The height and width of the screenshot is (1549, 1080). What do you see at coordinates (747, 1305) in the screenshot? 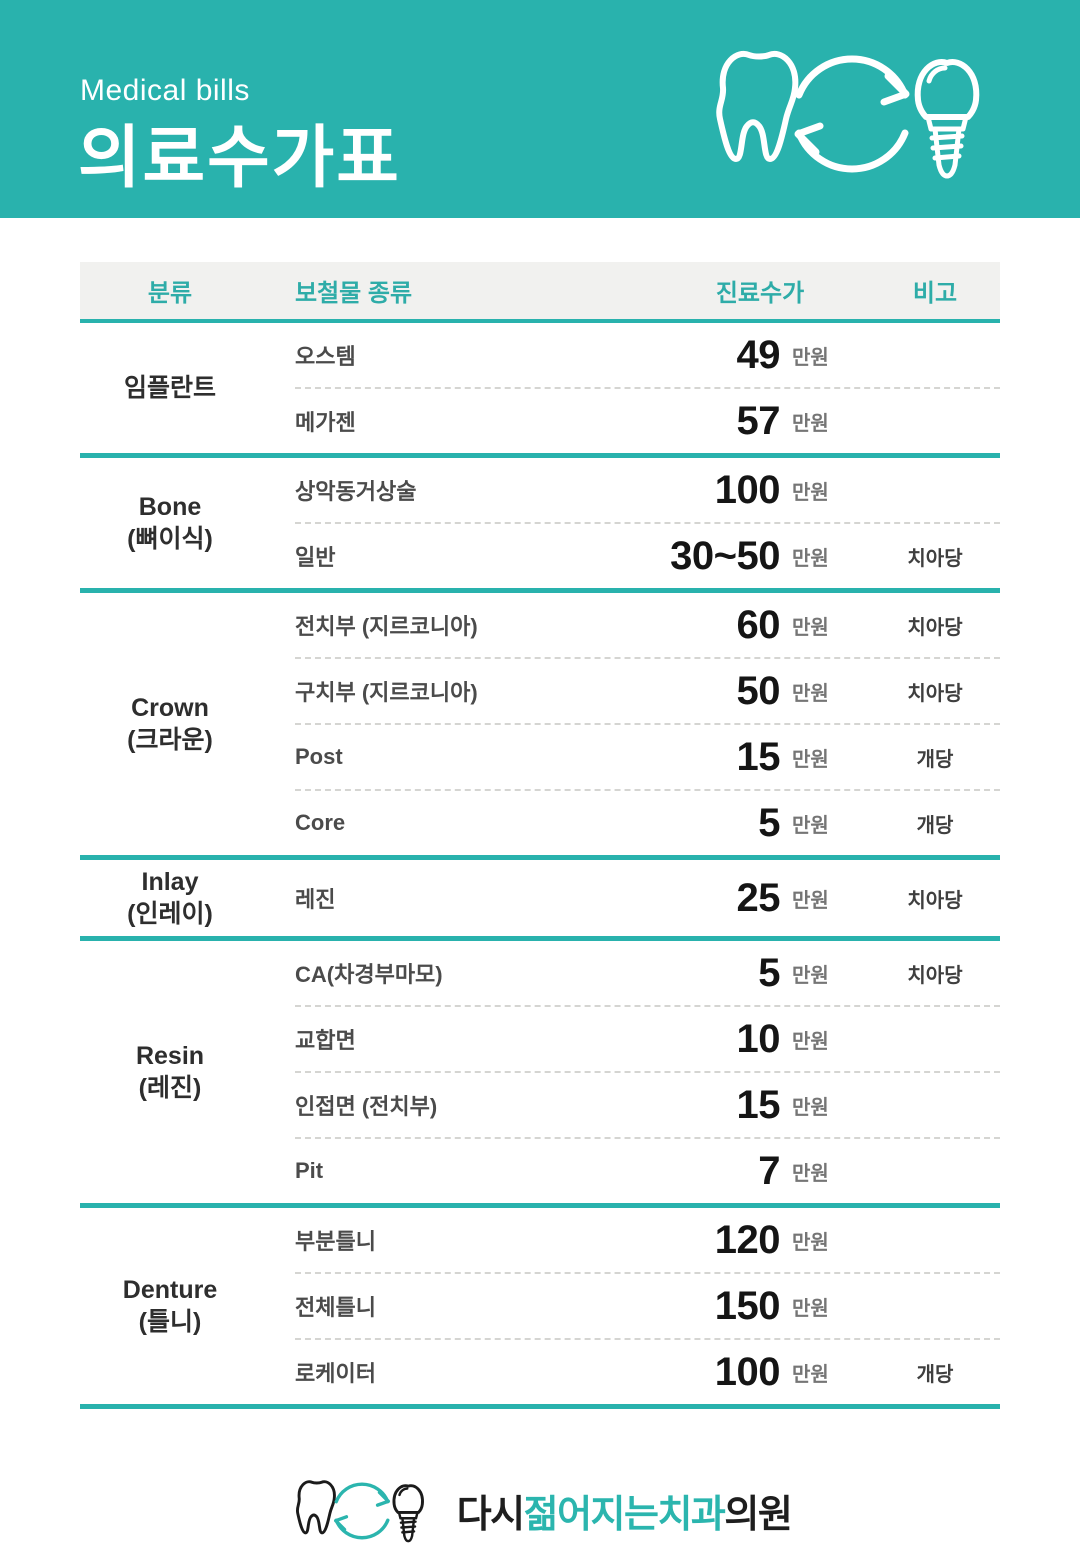
I see `price-value: 150` at bounding box center [747, 1305].